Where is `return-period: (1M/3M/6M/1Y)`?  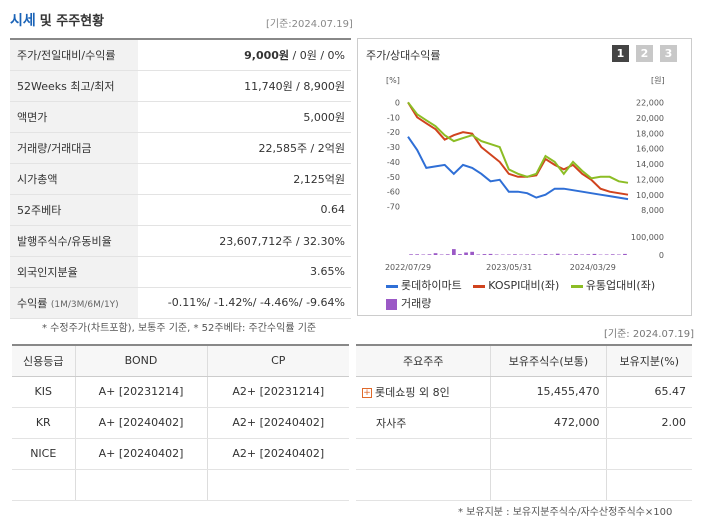
return-period: (1M/3M/6M/1Y) is located at coordinates (84, 304).